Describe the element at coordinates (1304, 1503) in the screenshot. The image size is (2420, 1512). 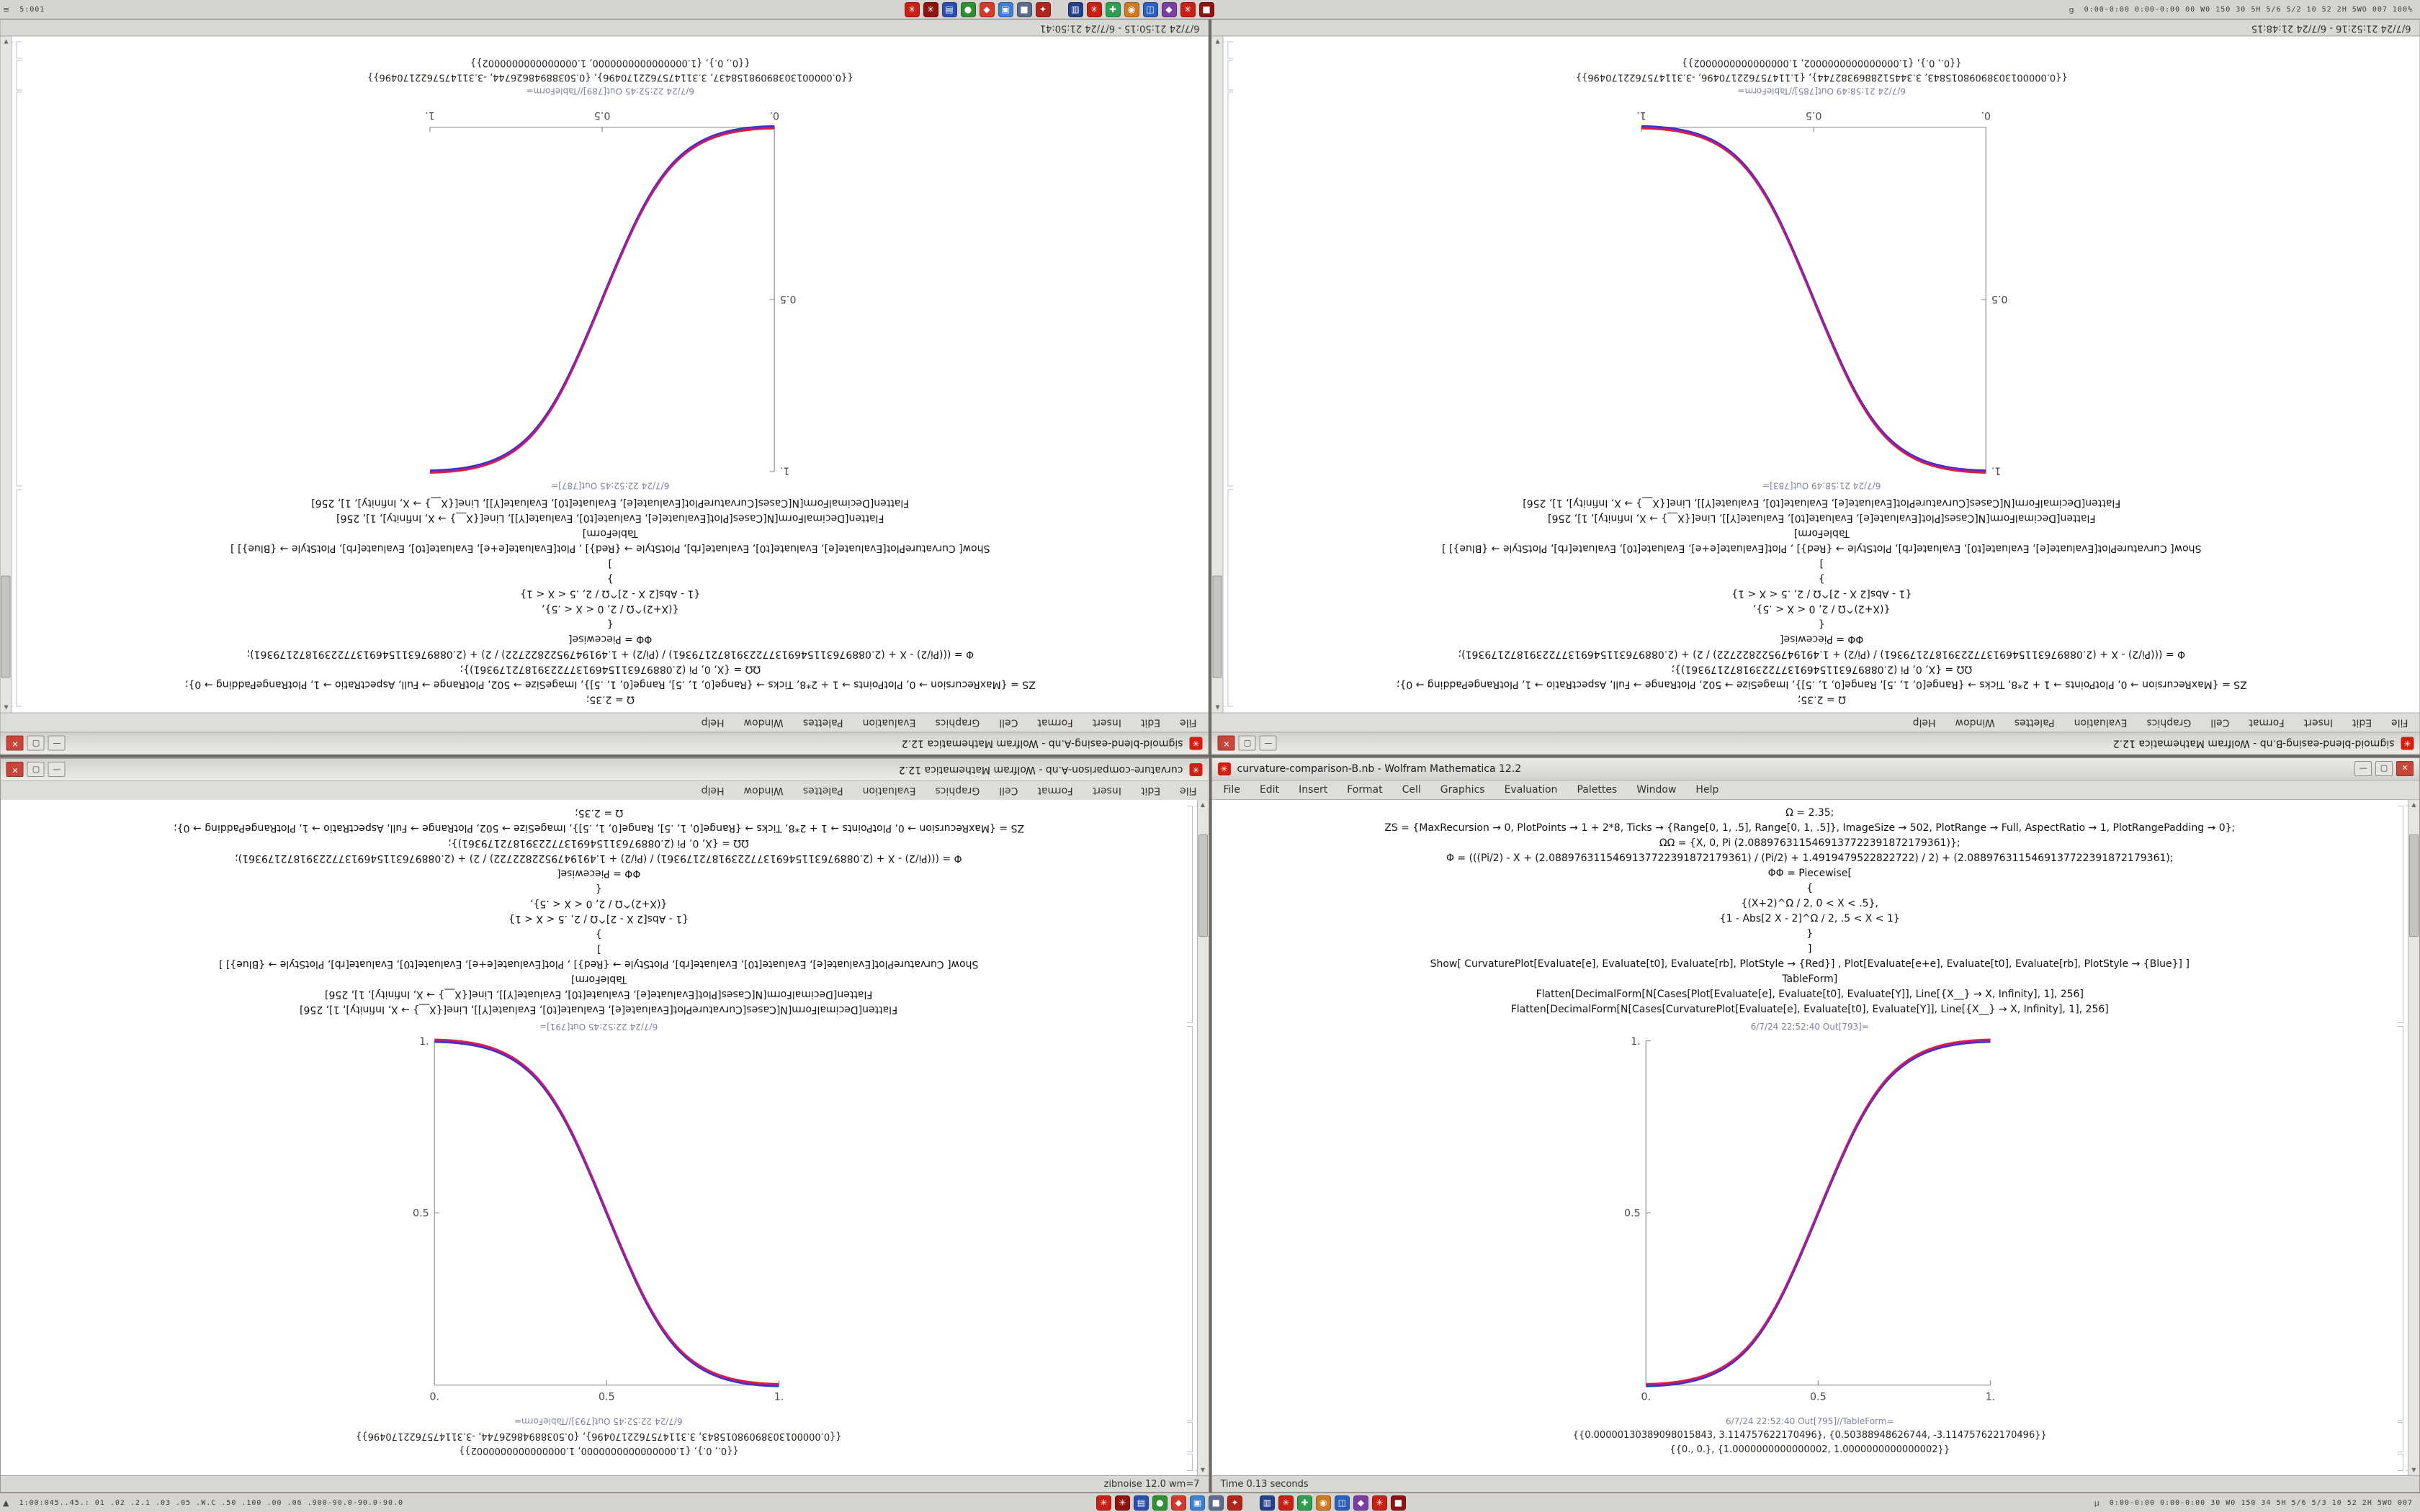
I see `app-green-icon: ✚` at that location.